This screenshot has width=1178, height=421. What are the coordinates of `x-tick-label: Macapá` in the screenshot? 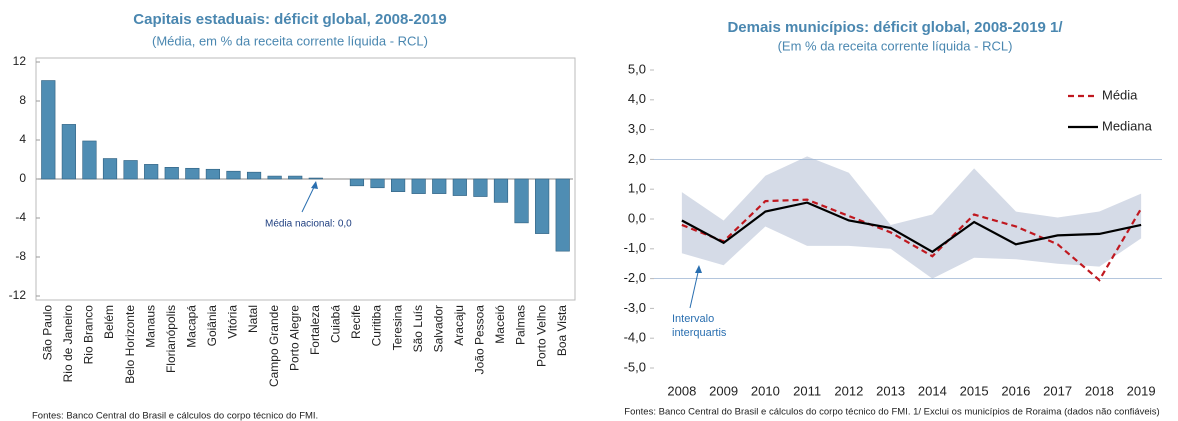 It's located at (191, 326).